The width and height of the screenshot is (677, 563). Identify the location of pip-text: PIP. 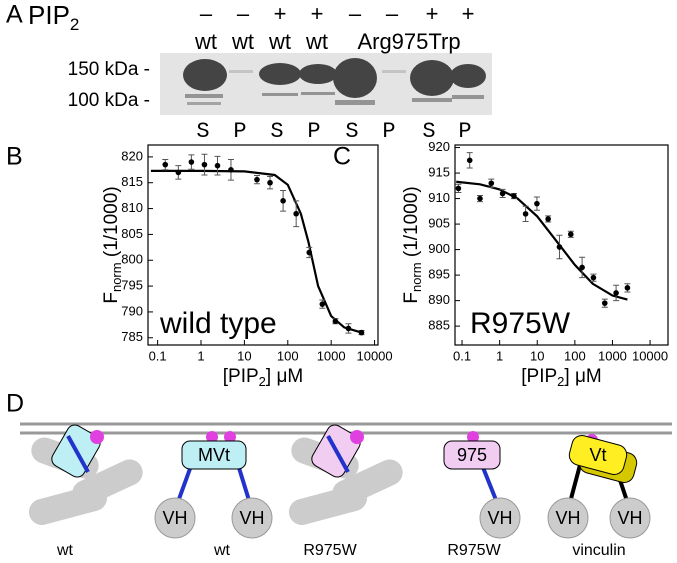
(49, 15).